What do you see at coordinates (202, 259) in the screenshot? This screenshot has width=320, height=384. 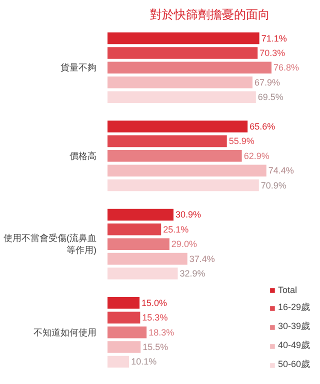 I see `data-label: 37.4%` at bounding box center [202, 259].